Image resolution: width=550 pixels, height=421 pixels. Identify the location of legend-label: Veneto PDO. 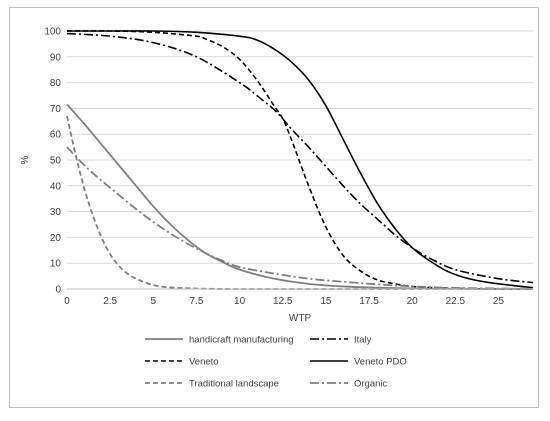
(380, 362).